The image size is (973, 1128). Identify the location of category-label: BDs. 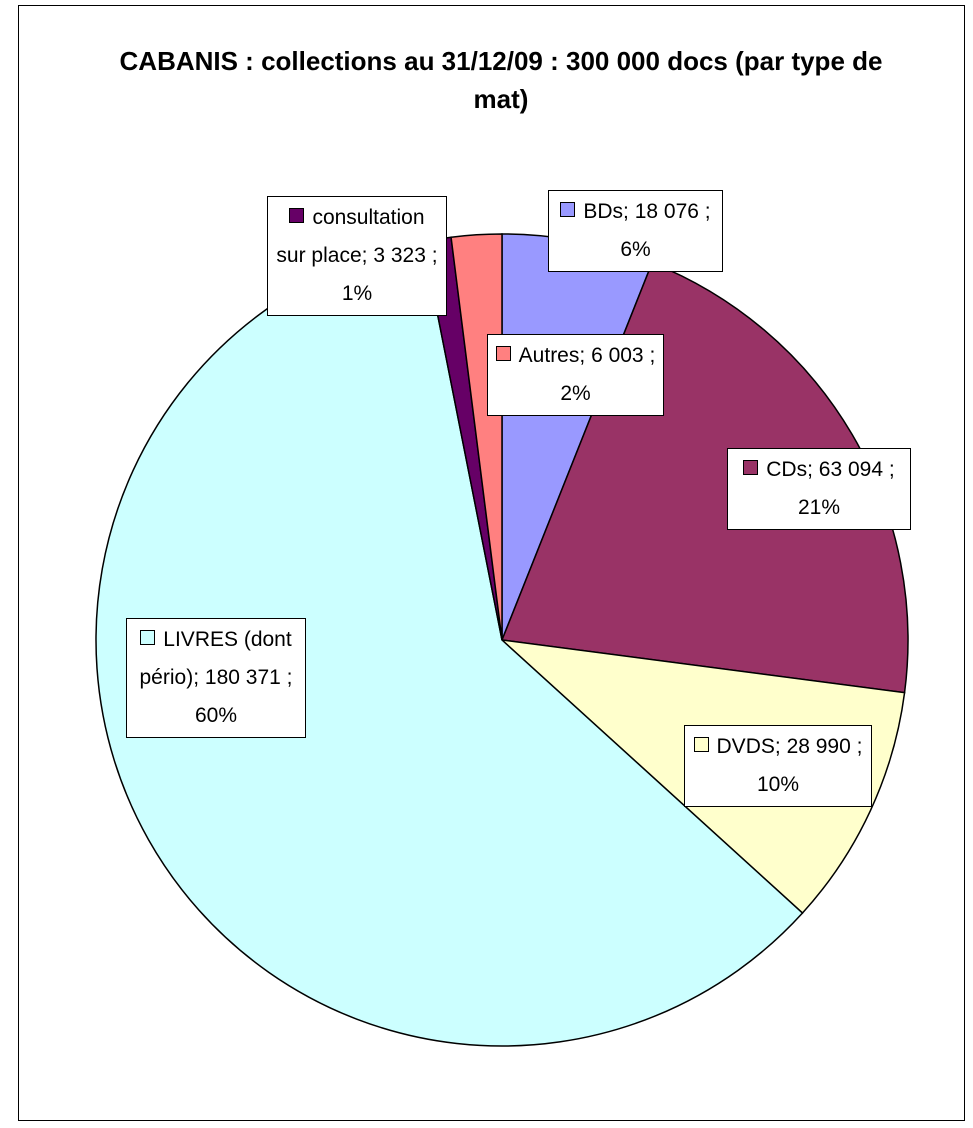
(603, 211).